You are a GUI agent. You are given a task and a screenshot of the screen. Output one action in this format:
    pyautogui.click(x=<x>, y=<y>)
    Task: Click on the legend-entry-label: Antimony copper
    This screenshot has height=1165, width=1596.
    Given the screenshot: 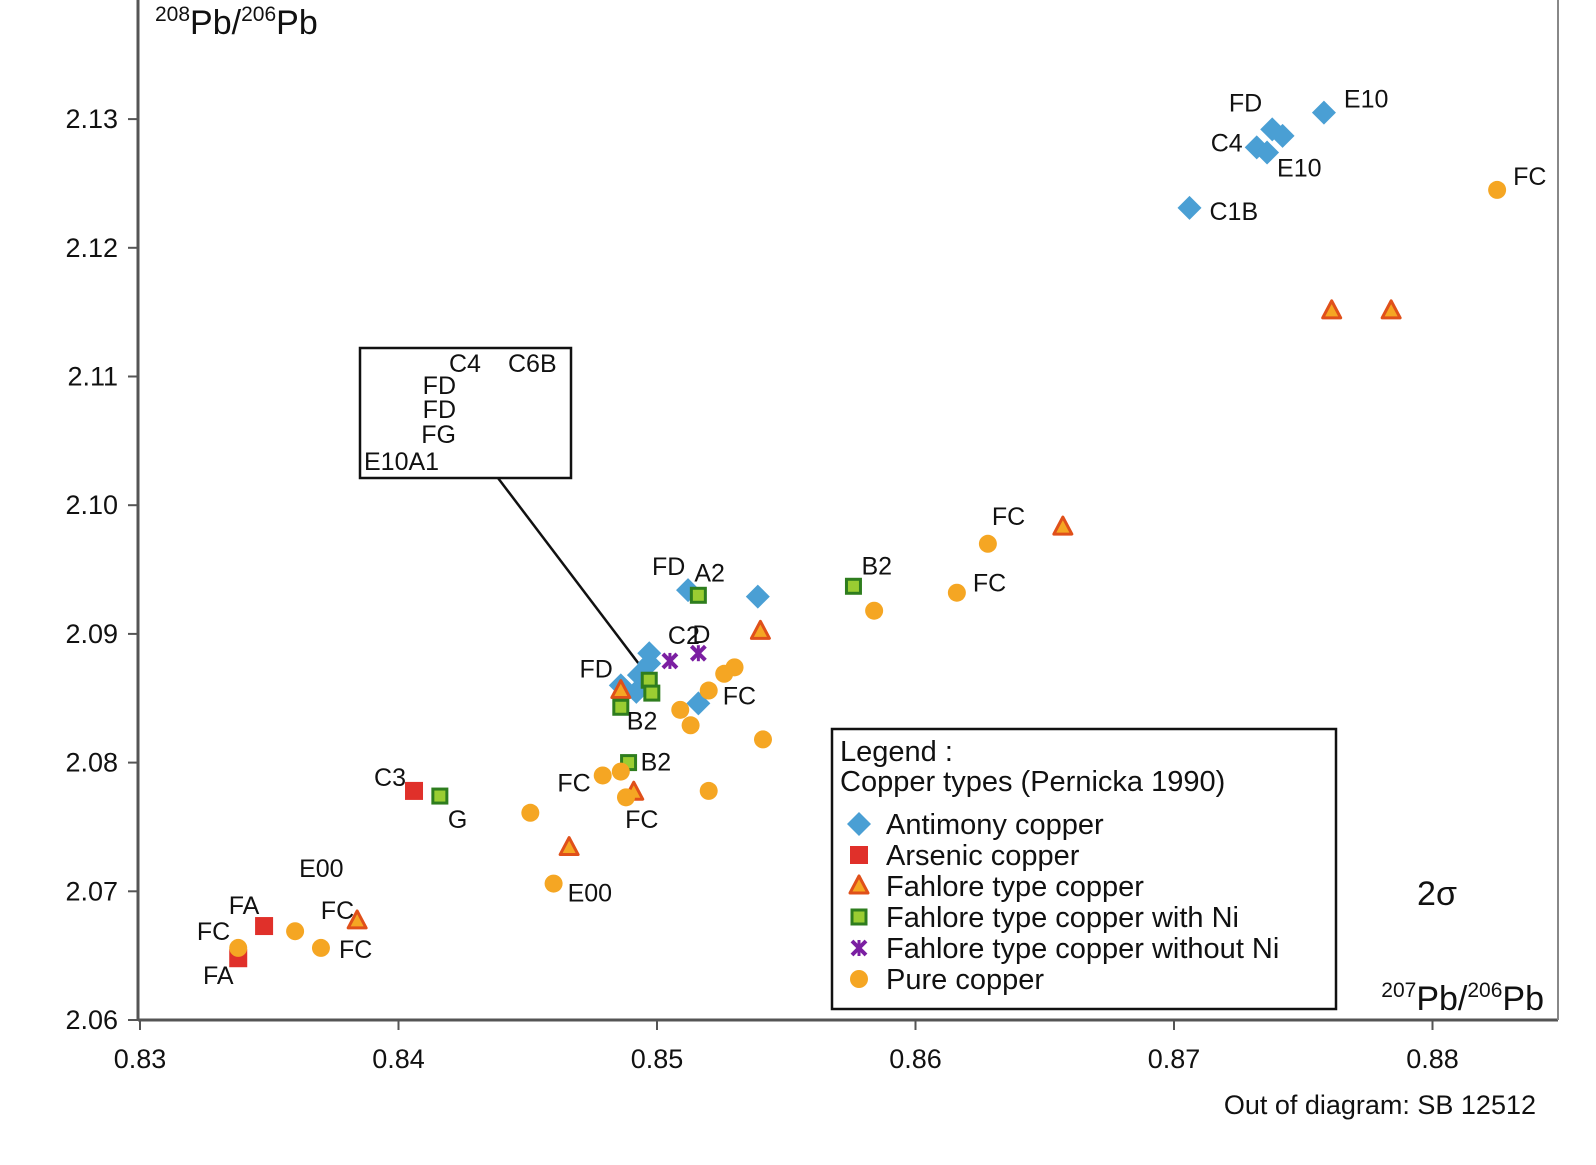 What is the action you would take?
    pyautogui.click(x=995, y=825)
    